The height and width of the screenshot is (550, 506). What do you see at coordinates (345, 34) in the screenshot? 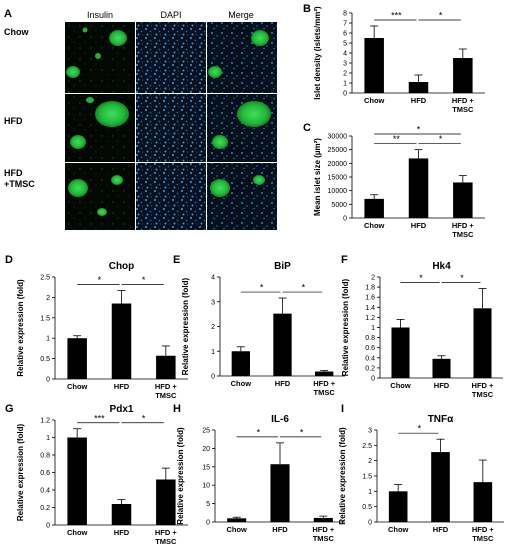
I see `y-tick-label: 6` at bounding box center [345, 34].